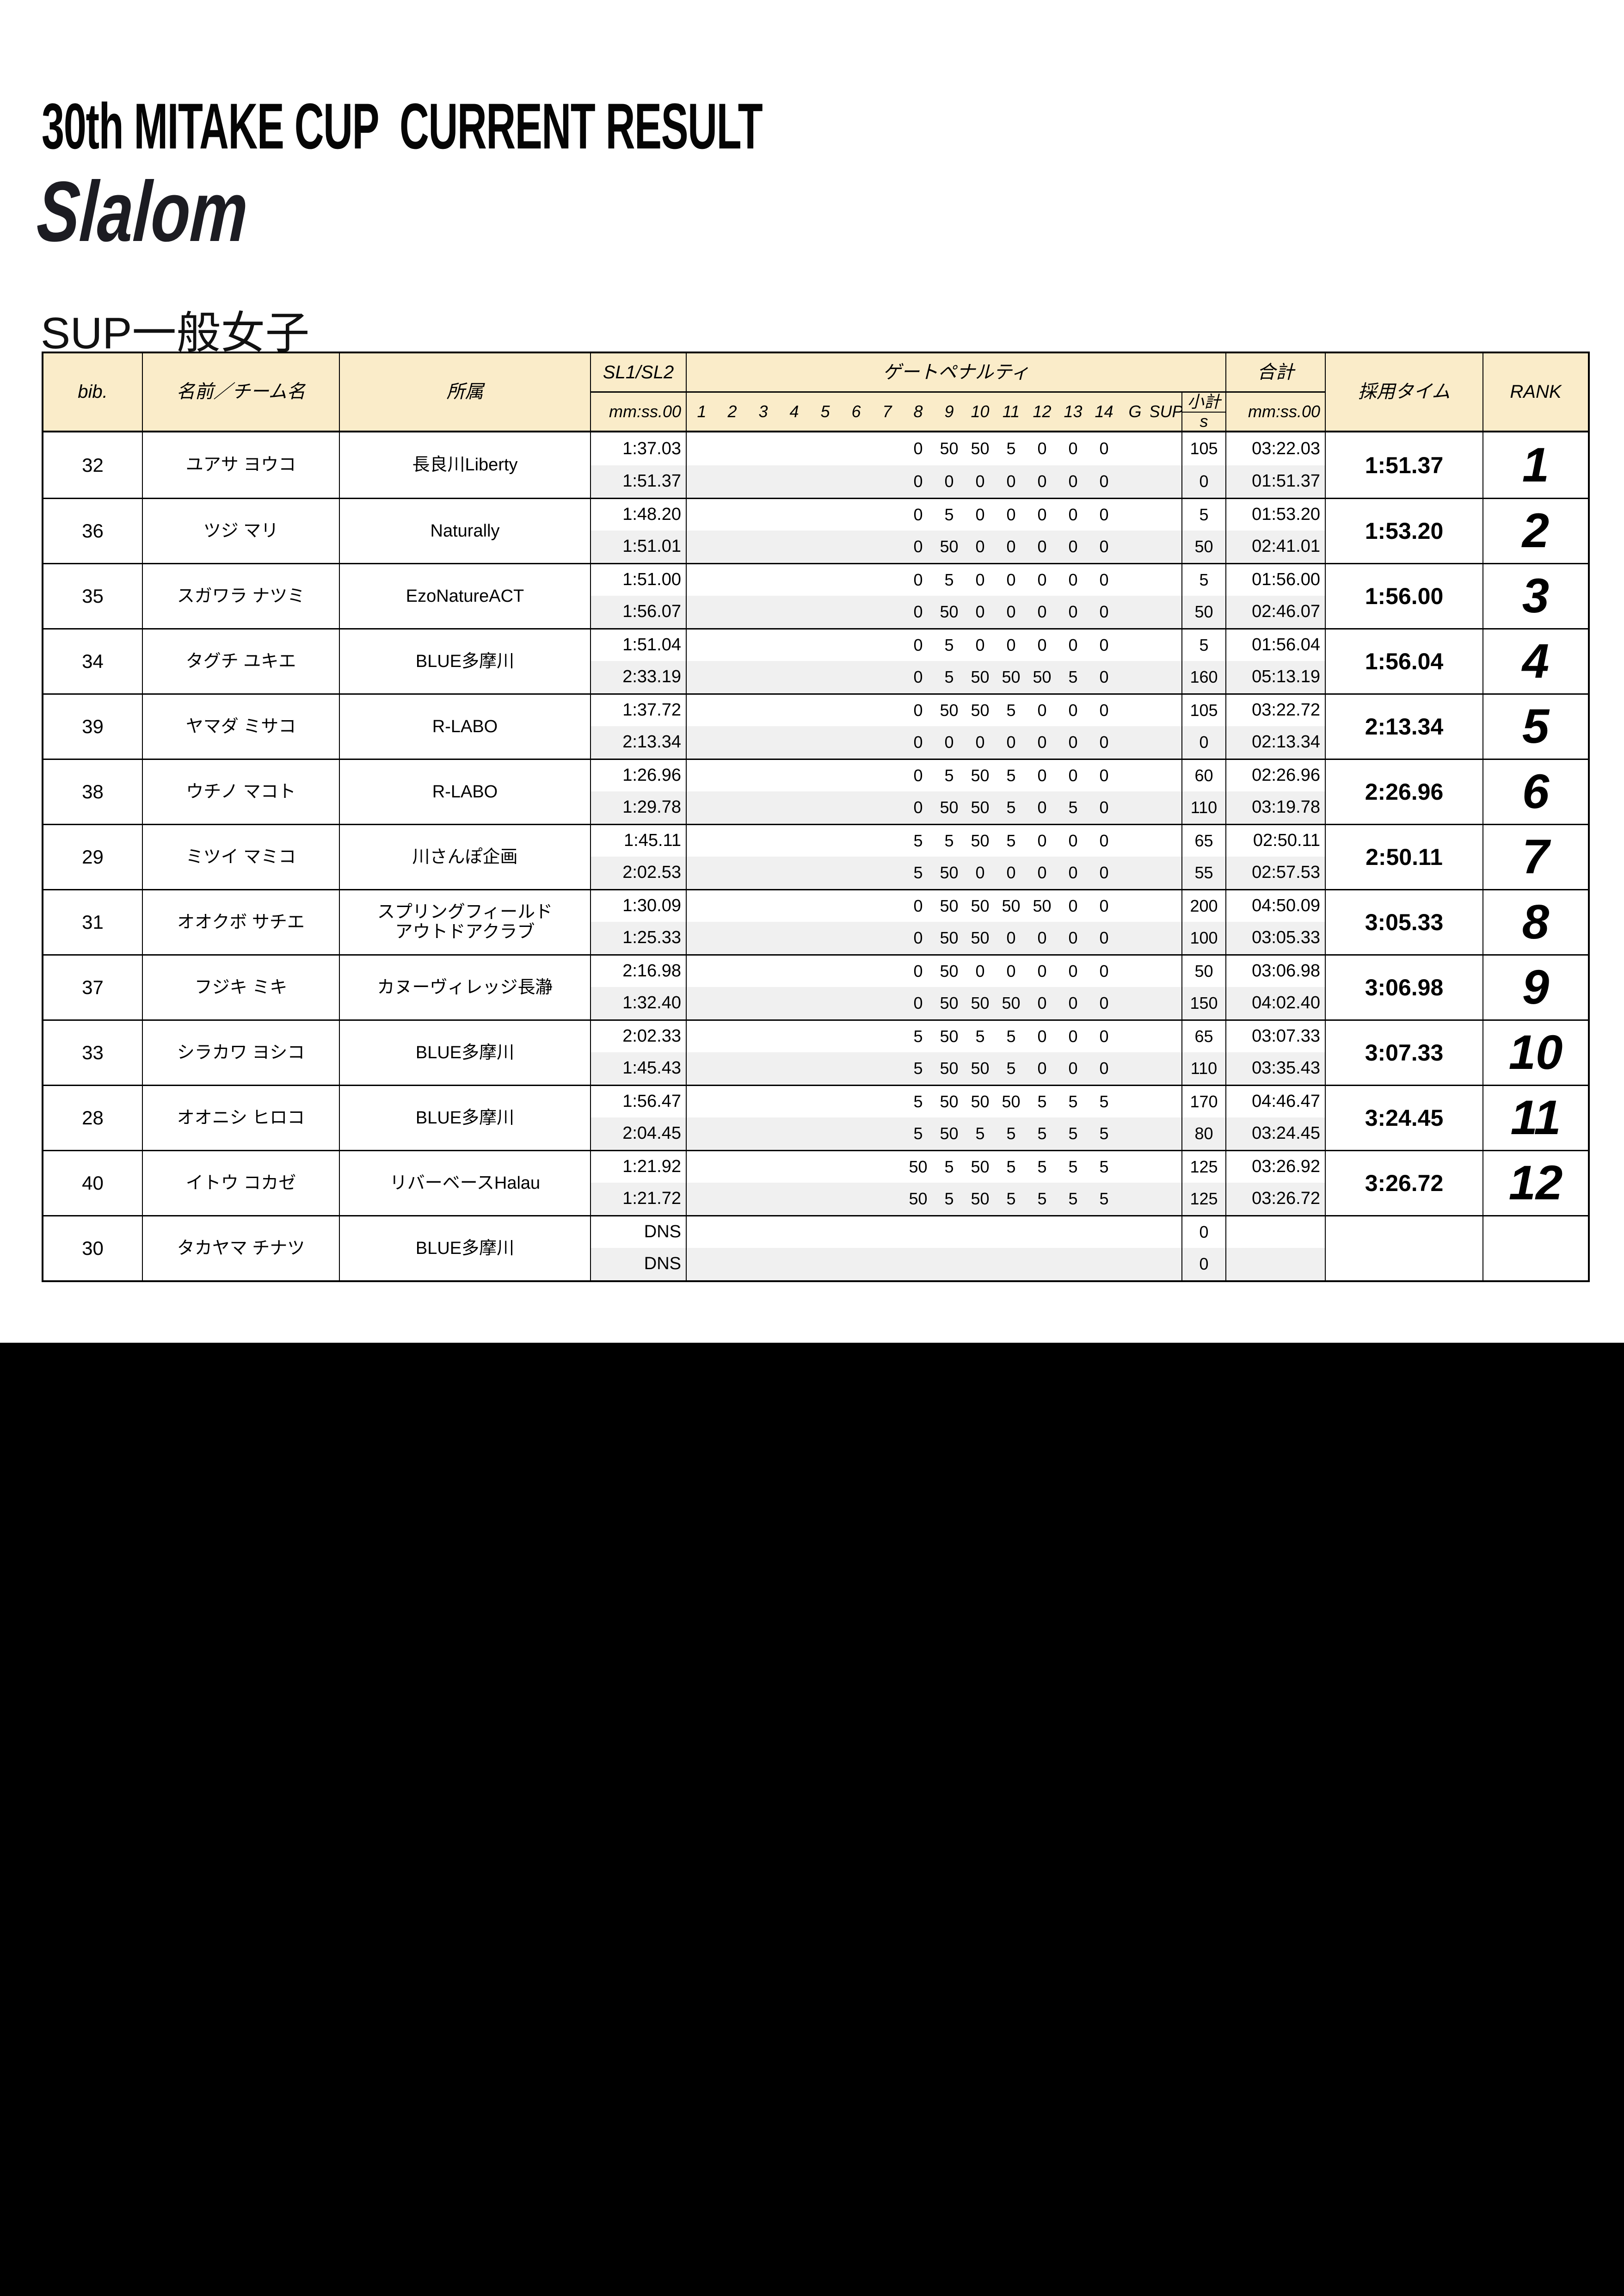 This screenshot has height=2296, width=1624. I want to click on gate-header-9: 9, so click(949, 412).